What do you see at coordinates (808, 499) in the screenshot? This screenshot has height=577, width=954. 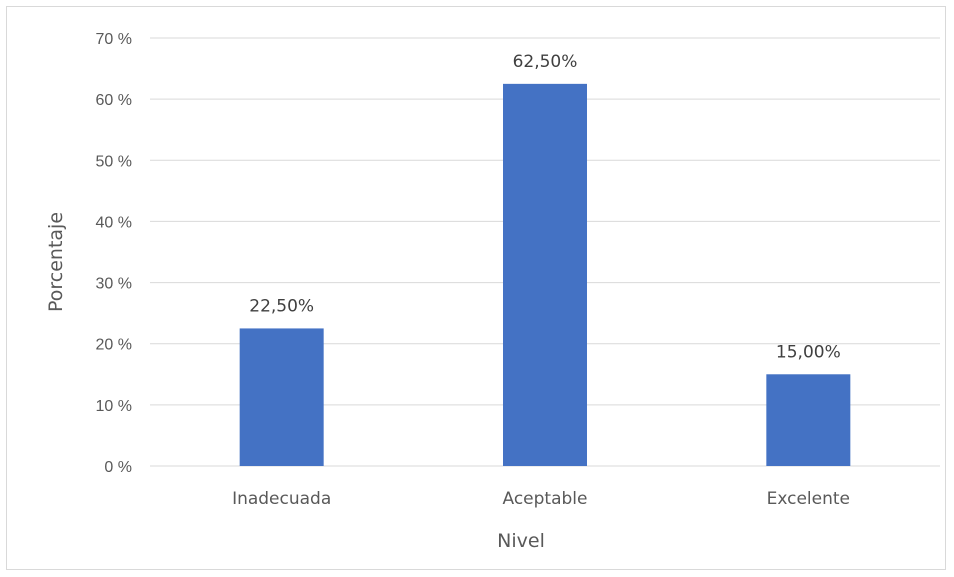 I see `x-tick-label: Excelente` at bounding box center [808, 499].